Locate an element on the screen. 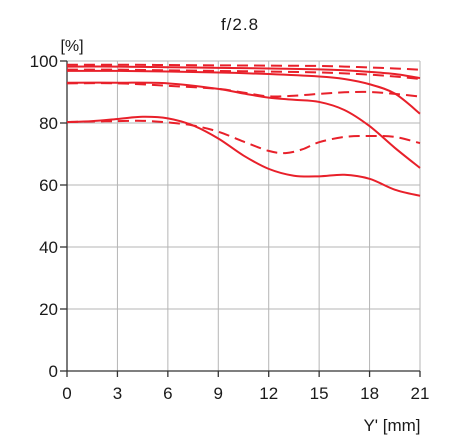  y-tick-label: 60 is located at coordinates (48, 185).